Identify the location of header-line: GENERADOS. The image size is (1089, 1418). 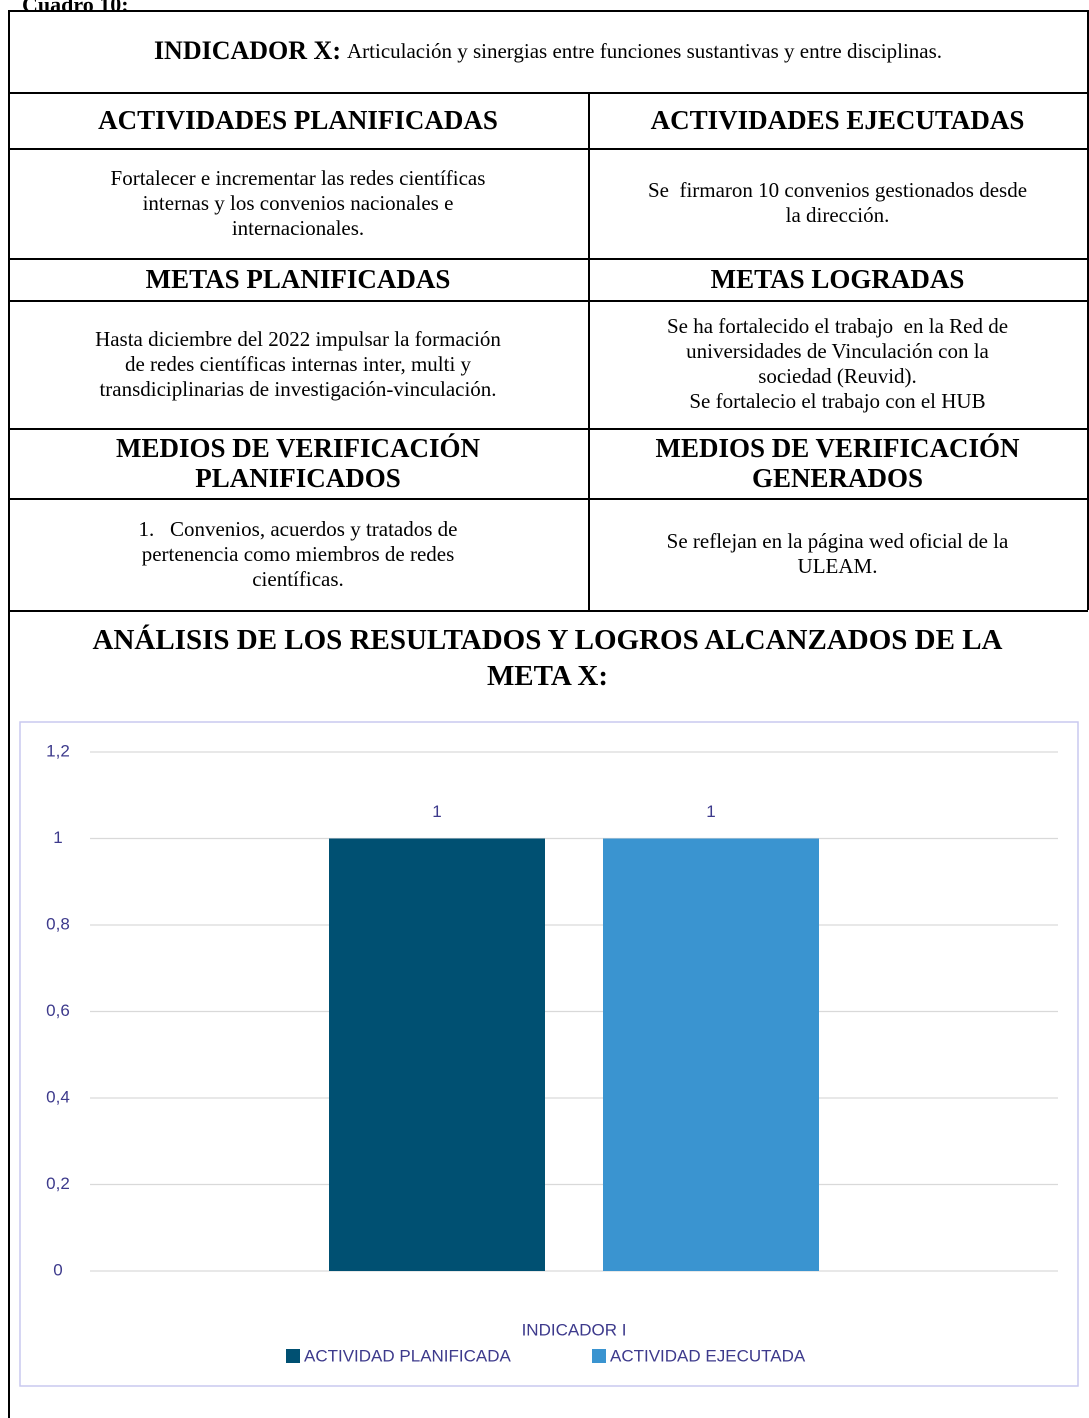
(837, 478).